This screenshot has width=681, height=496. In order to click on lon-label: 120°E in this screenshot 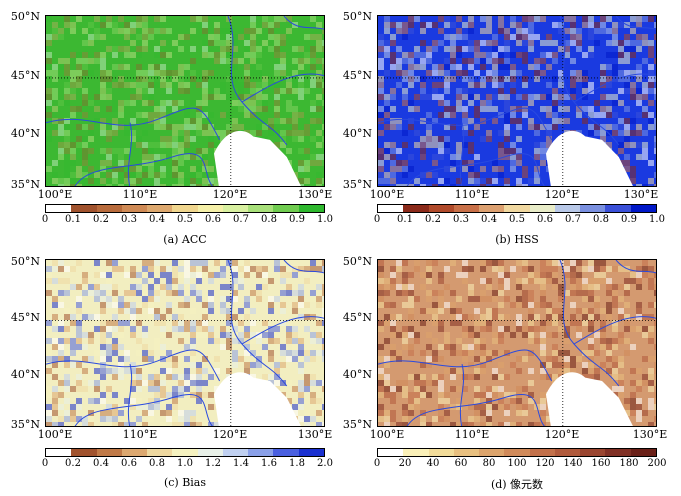, I will do `click(230, 434)`.